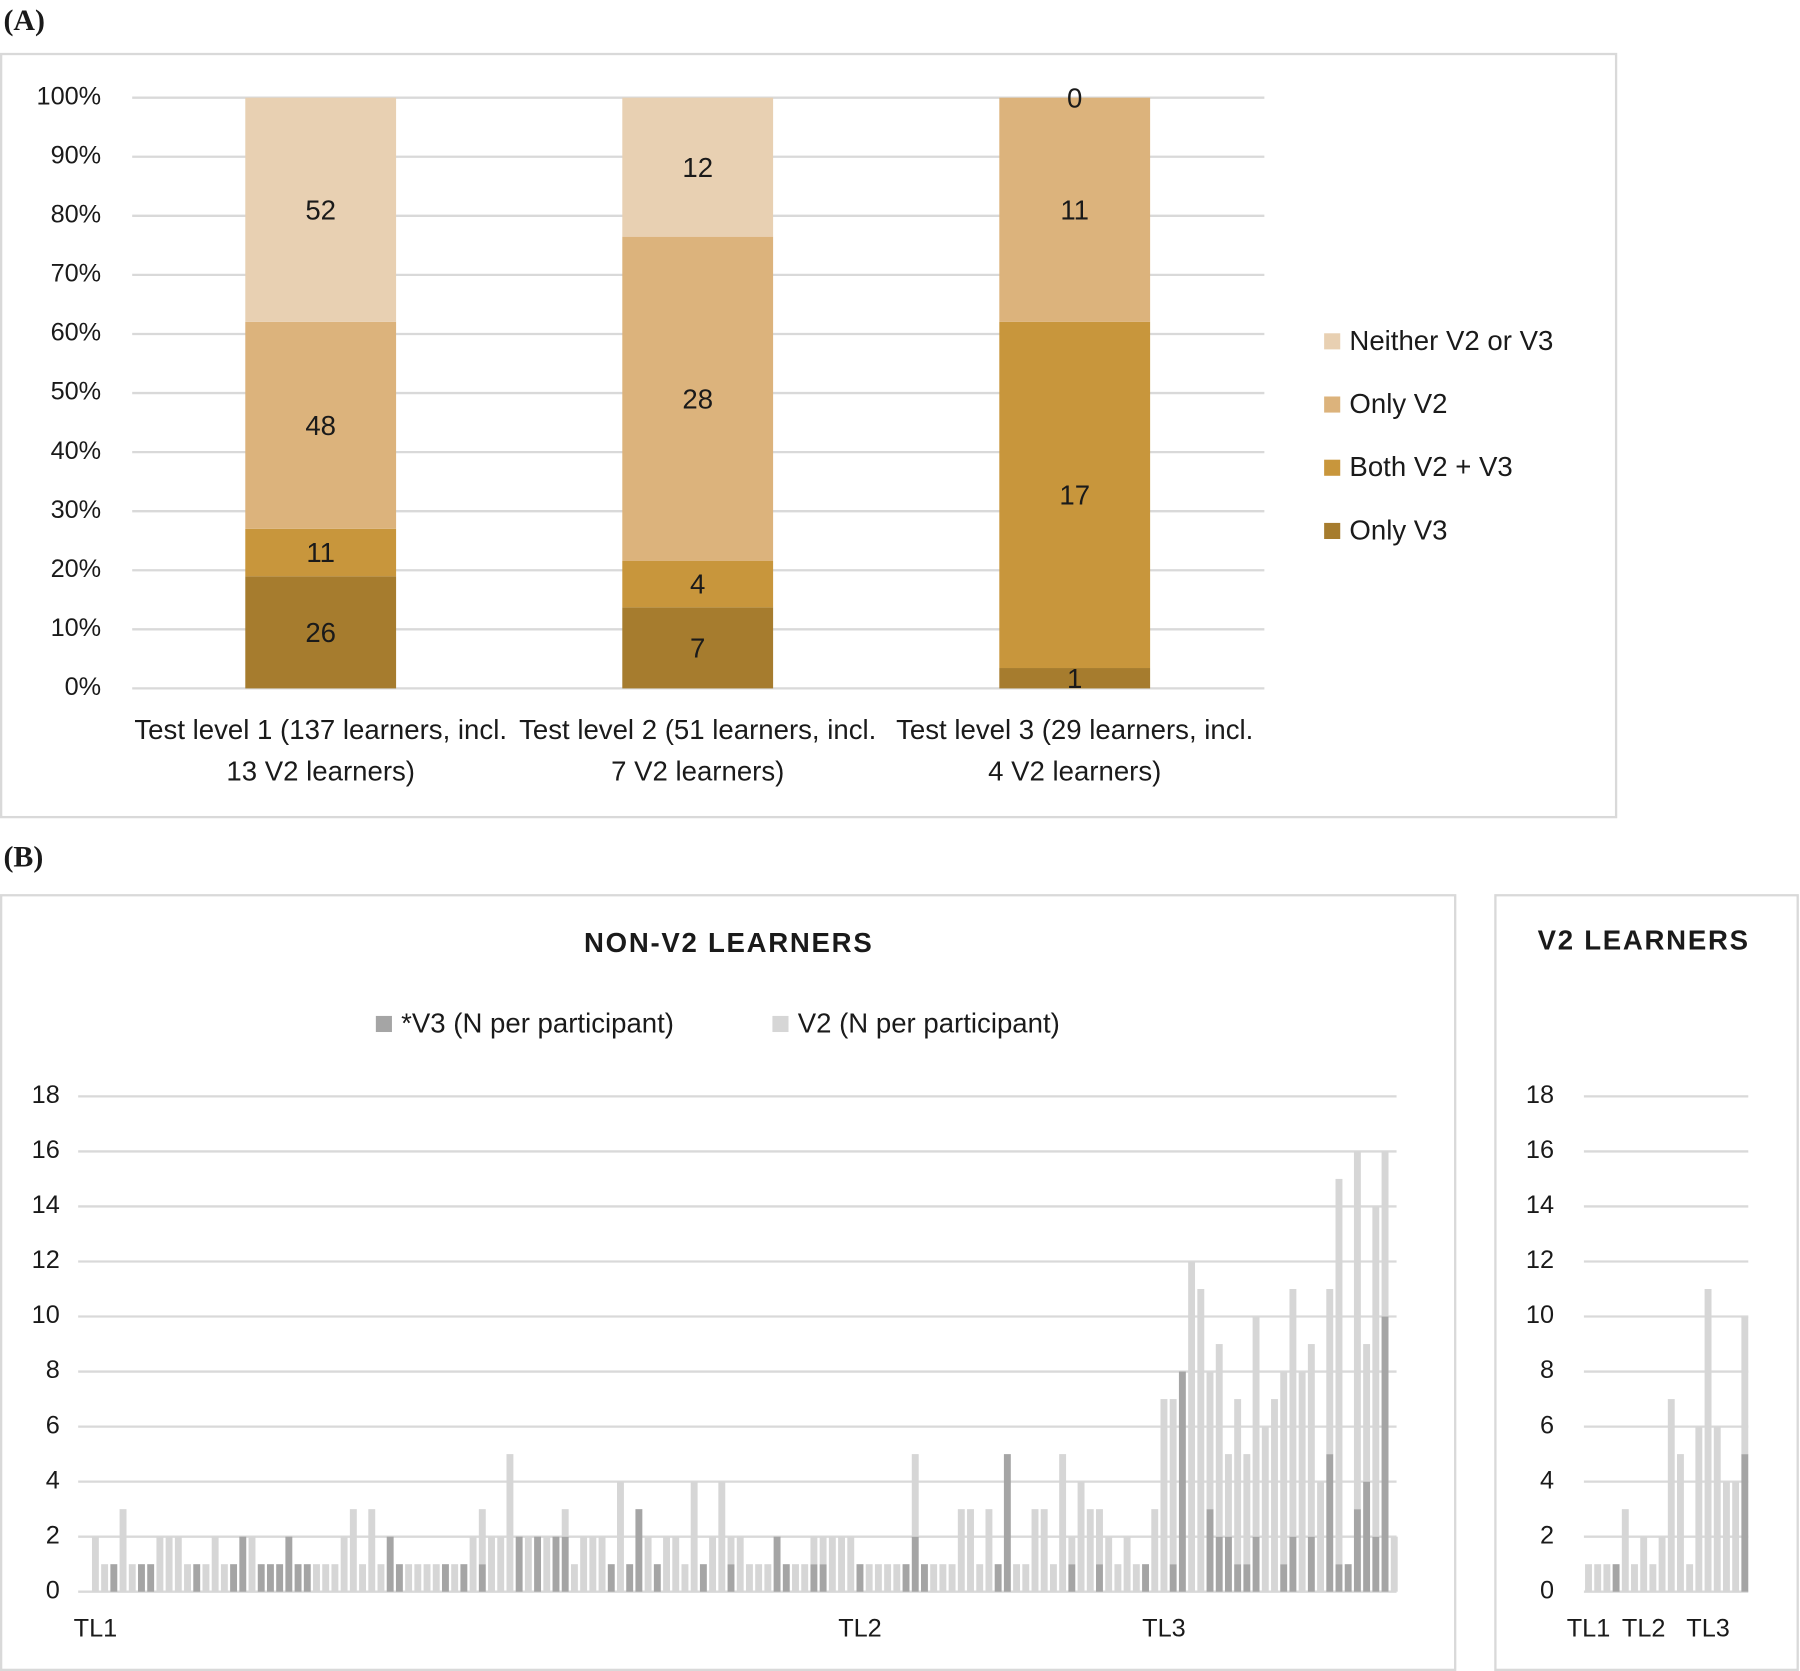 This screenshot has height=1671, width=1800. Describe the element at coordinates (53, 1425) in the screenshot. I see `y-tick-label: 6` at that location.